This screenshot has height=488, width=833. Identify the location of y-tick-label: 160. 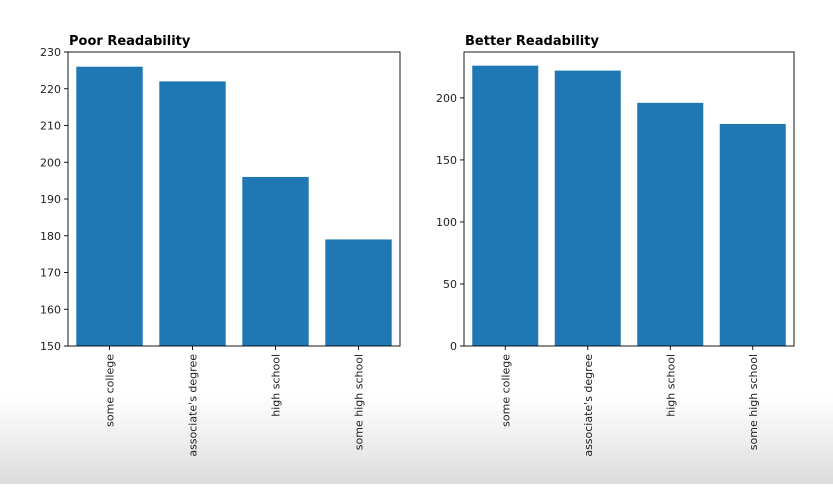
(50, 309).